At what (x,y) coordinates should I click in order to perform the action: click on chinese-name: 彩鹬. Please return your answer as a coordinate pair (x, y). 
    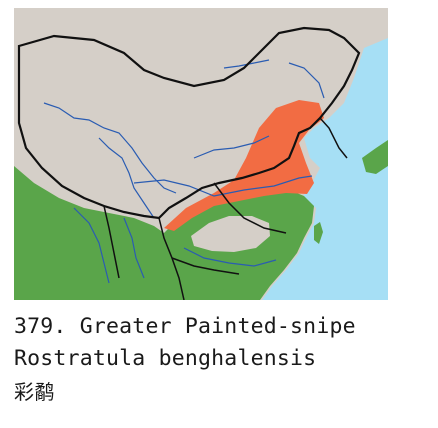
    Looking at the image, I should click on (34, 392).